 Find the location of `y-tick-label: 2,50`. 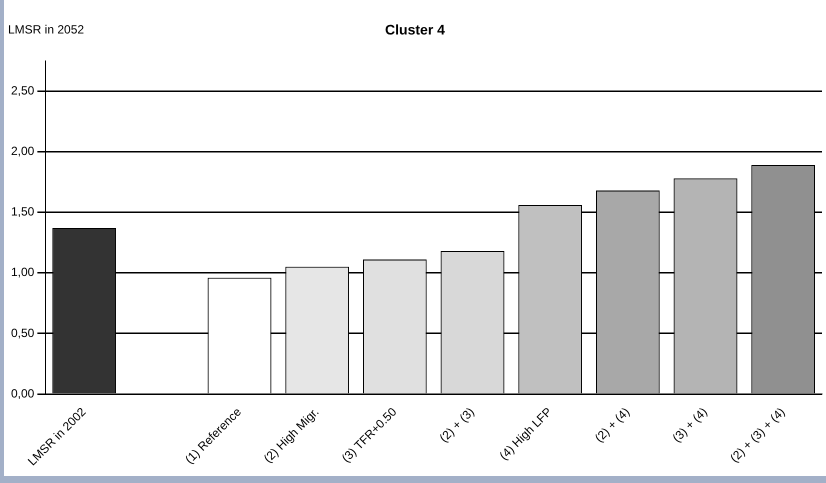

y-tick-label: 2,50 is located at coordinates (22, 90).